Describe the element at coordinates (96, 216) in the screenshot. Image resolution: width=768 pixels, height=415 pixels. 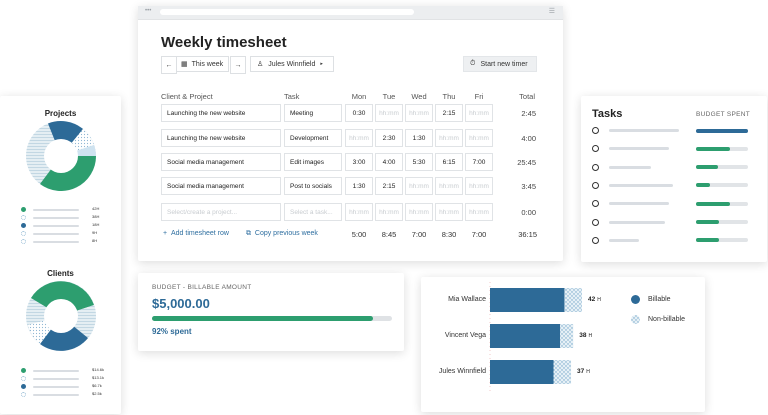
I see `projects-legend-value: 38H` at that location.